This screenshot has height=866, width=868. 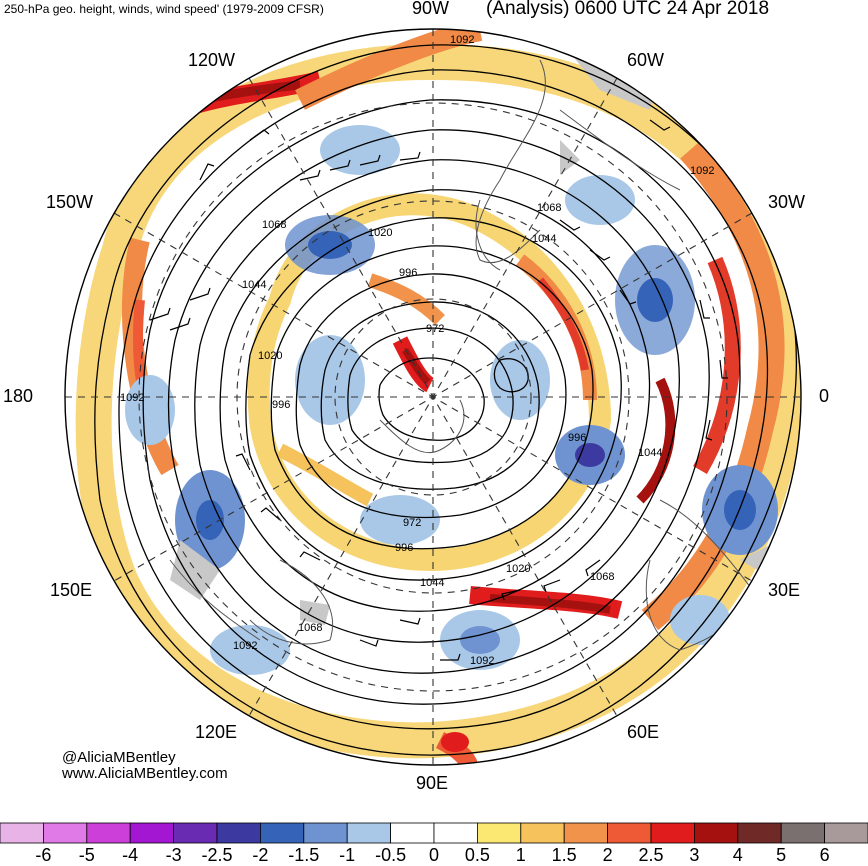 I want to click on colorbar-tick-label: -0.5, so click(x=391, y=855).